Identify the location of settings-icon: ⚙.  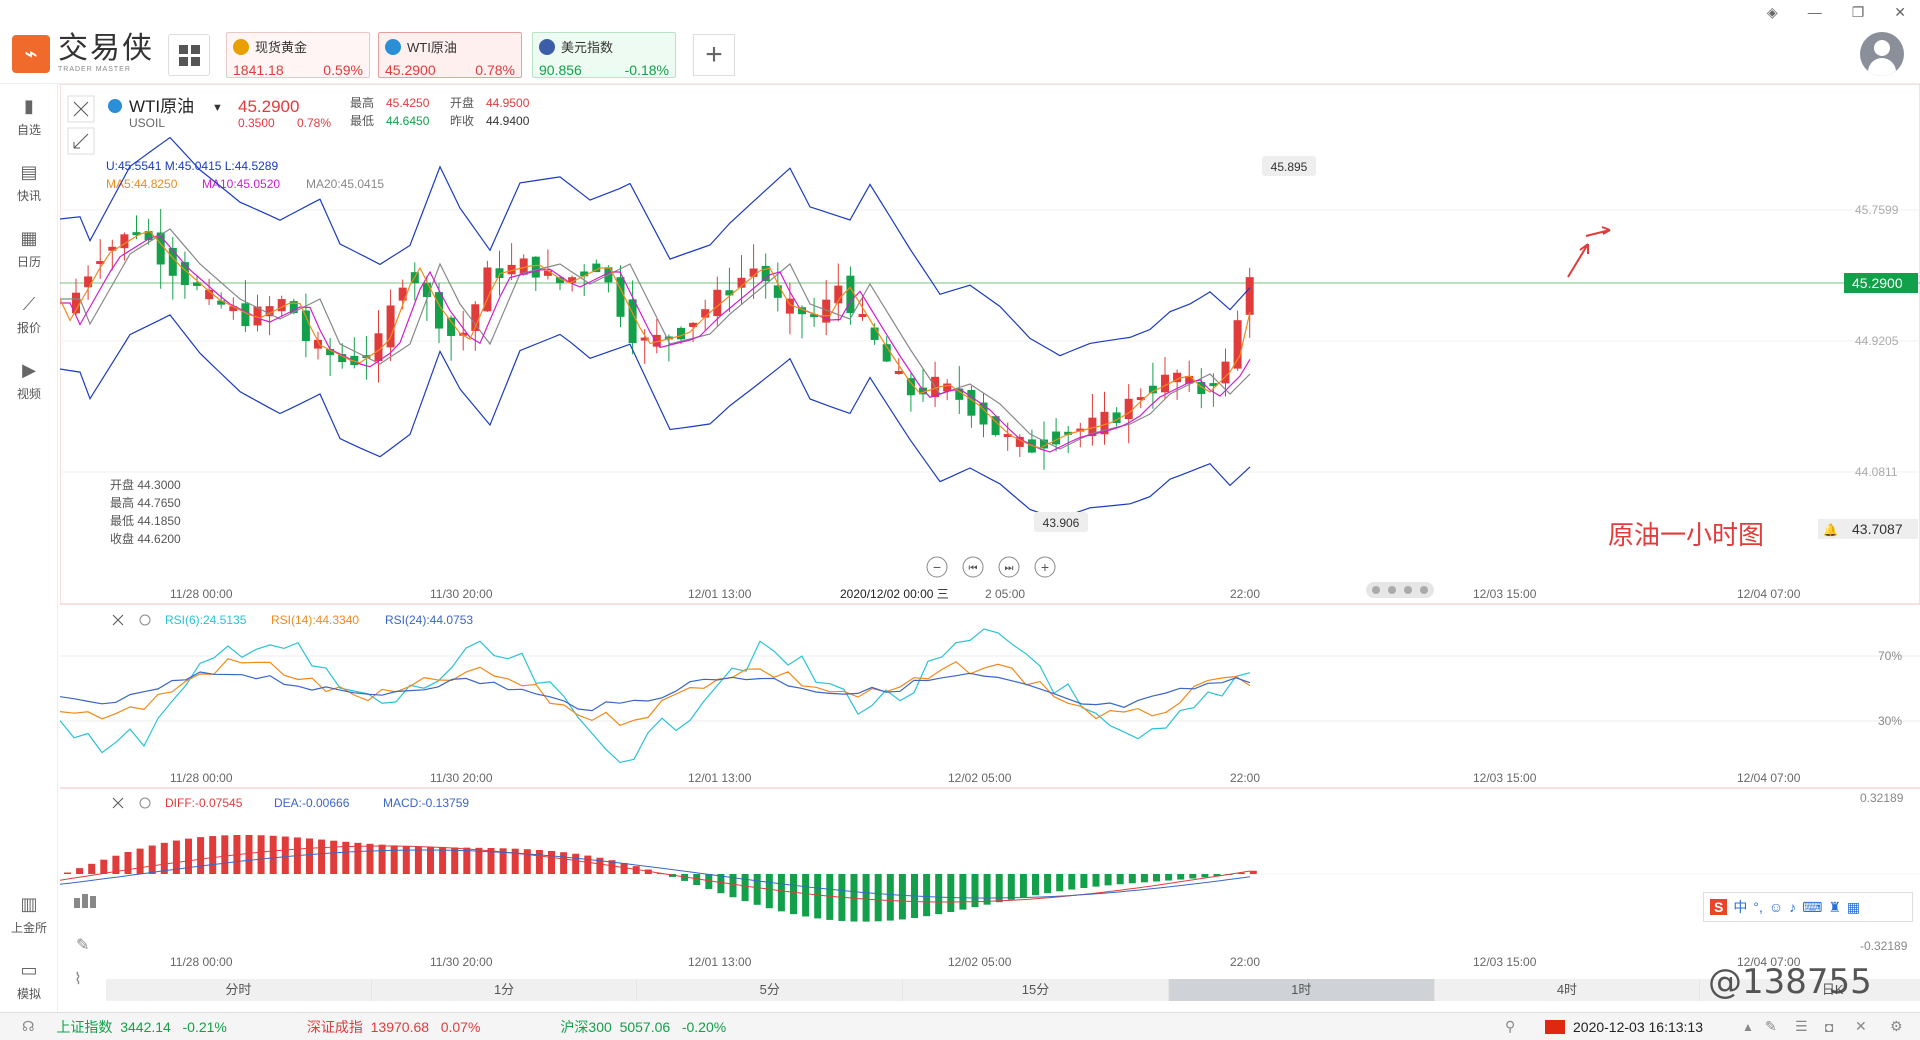
(1896, 1026).